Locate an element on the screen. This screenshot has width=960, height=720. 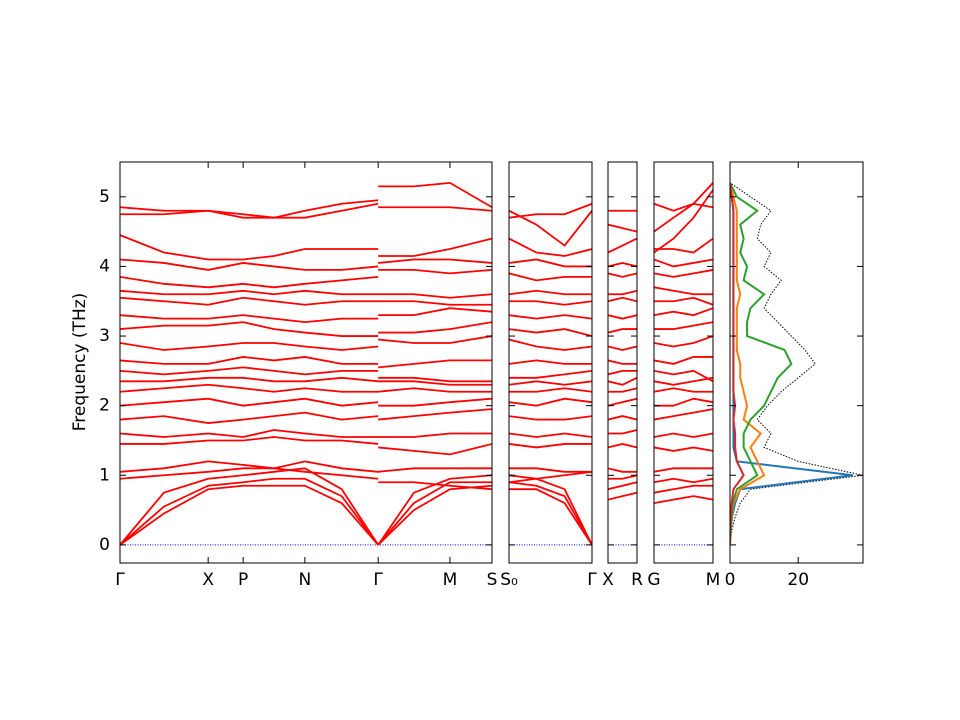
x-tick-label: 0 is located at coordinates (730, 580).